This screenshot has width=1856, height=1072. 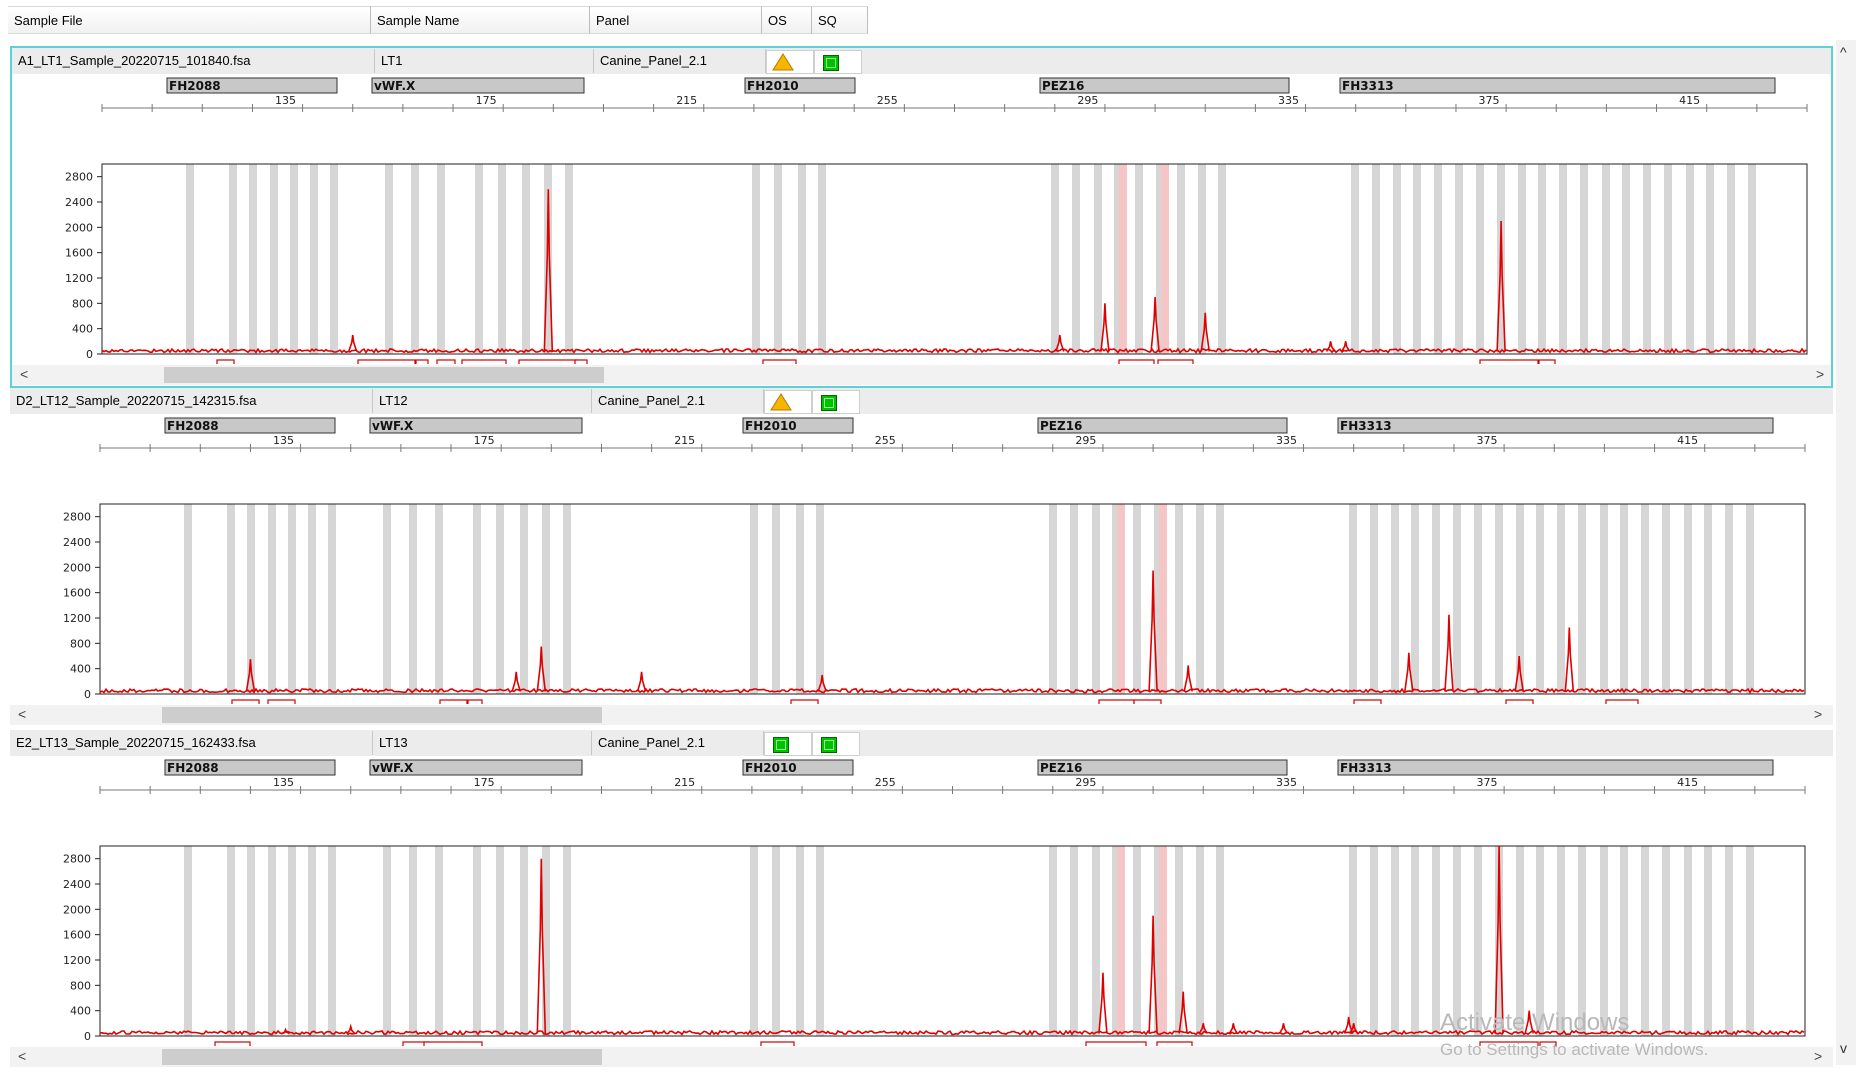 I want to click on allele-call-label: al 2, so click(x=416, y=1043).